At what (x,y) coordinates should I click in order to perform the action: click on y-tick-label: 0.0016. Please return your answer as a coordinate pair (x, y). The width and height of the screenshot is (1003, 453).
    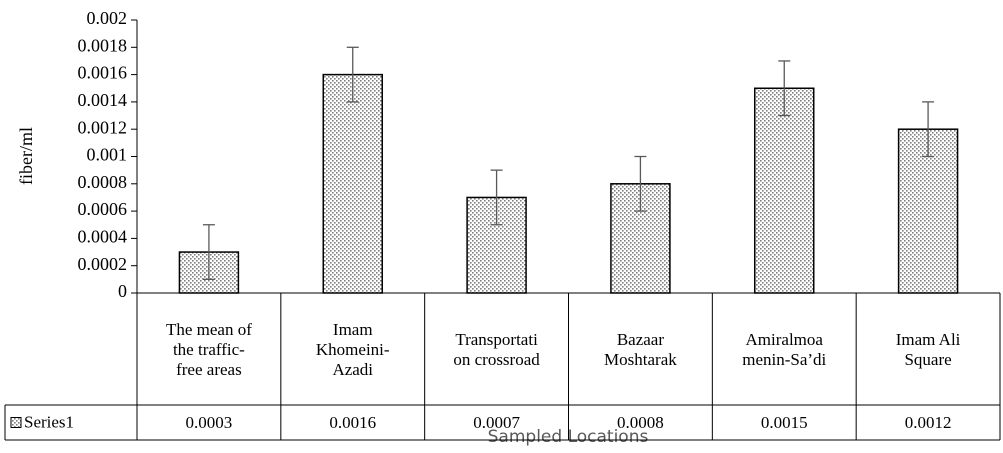
    Looking at the image, I should click on (103, 73).